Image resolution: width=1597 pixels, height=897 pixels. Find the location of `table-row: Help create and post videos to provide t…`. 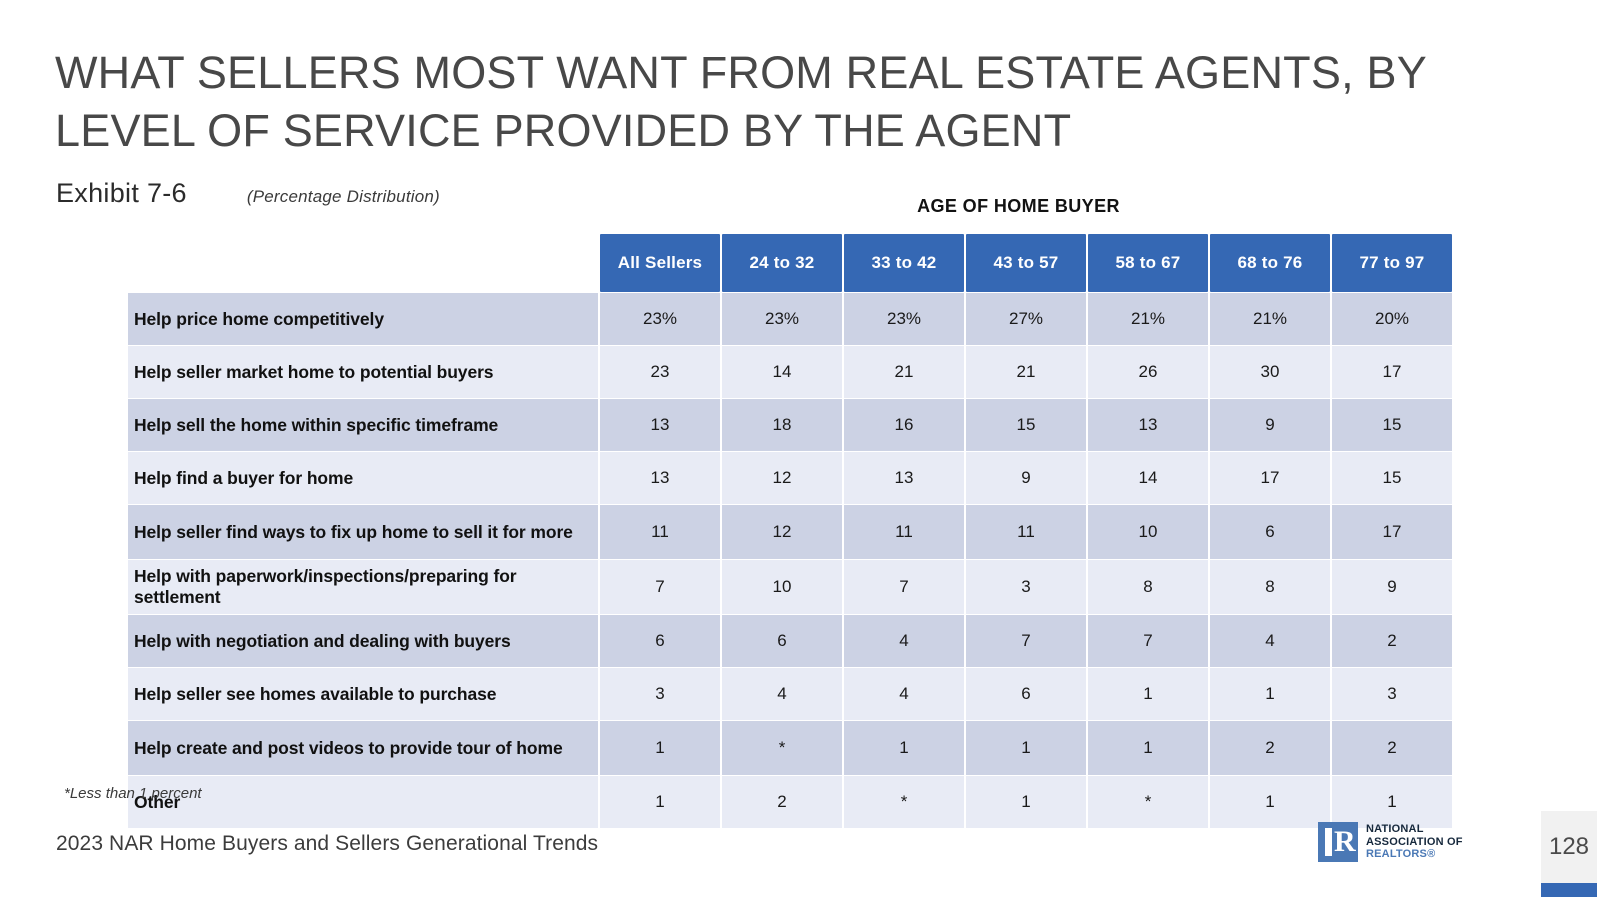

table-row: Help create and post videos to provide t… is located at coordinates (790, 748).